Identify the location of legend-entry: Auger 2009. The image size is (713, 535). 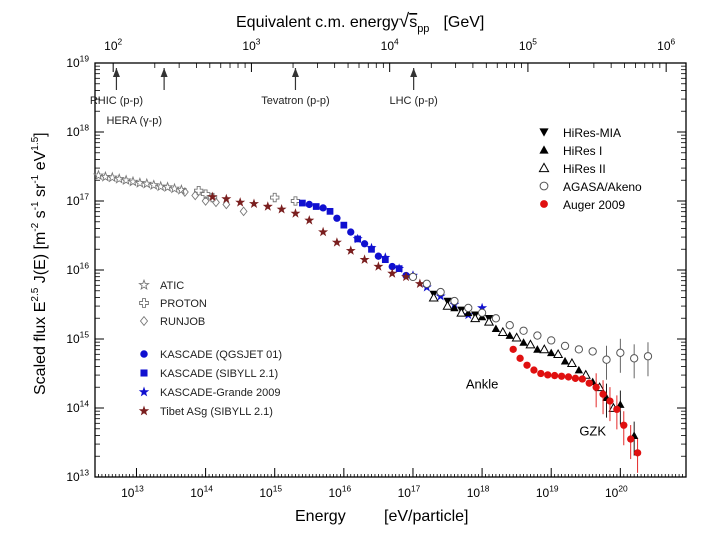
(582, 205).